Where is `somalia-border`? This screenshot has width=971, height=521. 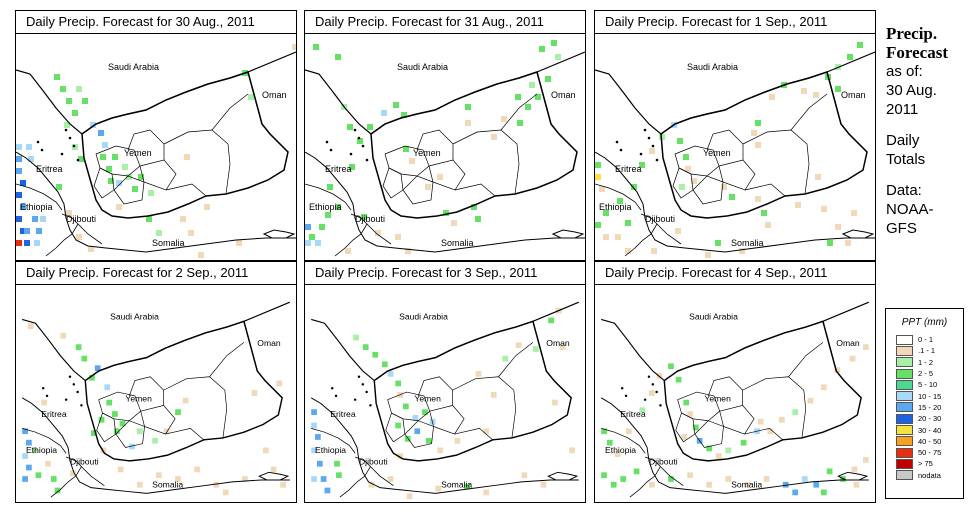 somalia-border is located at coordinates (90, 234).